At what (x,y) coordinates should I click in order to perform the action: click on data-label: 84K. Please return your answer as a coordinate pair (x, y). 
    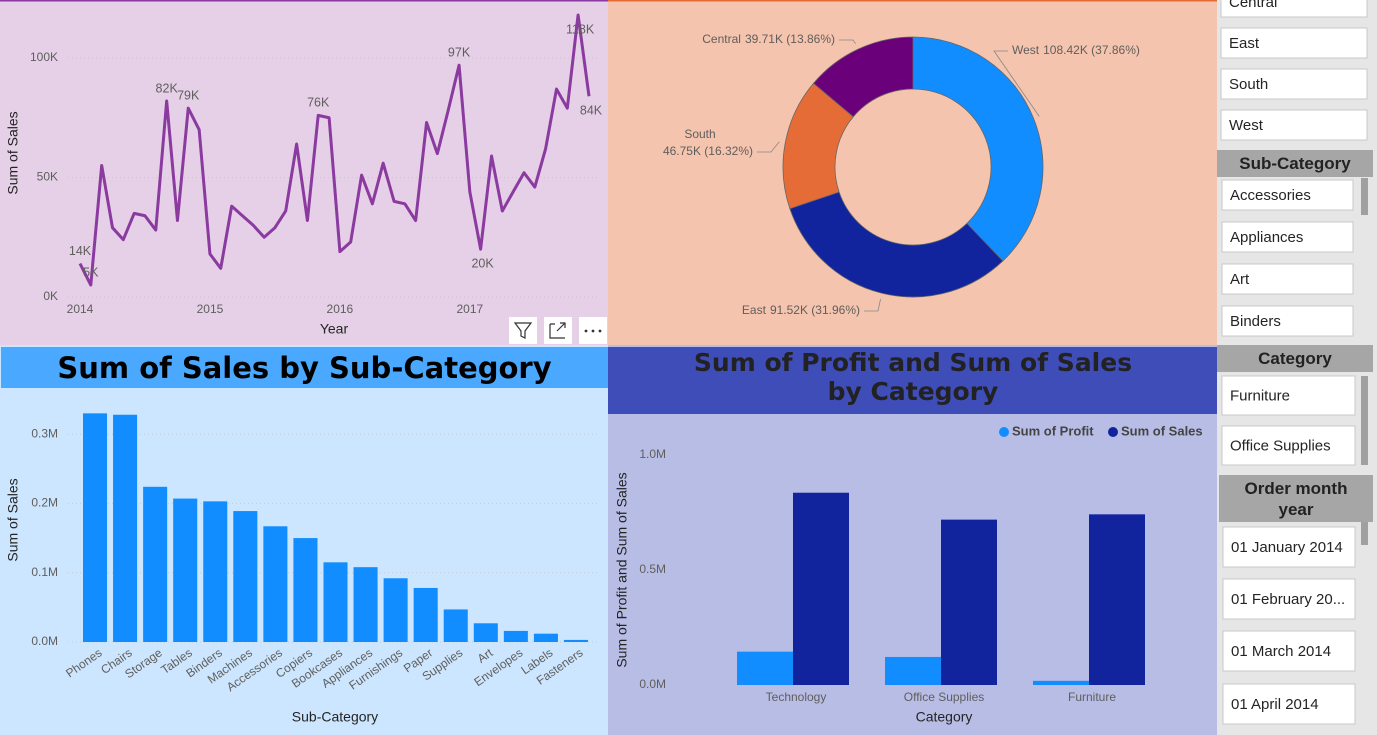
    Looking at the image, I should click on (591, 111).